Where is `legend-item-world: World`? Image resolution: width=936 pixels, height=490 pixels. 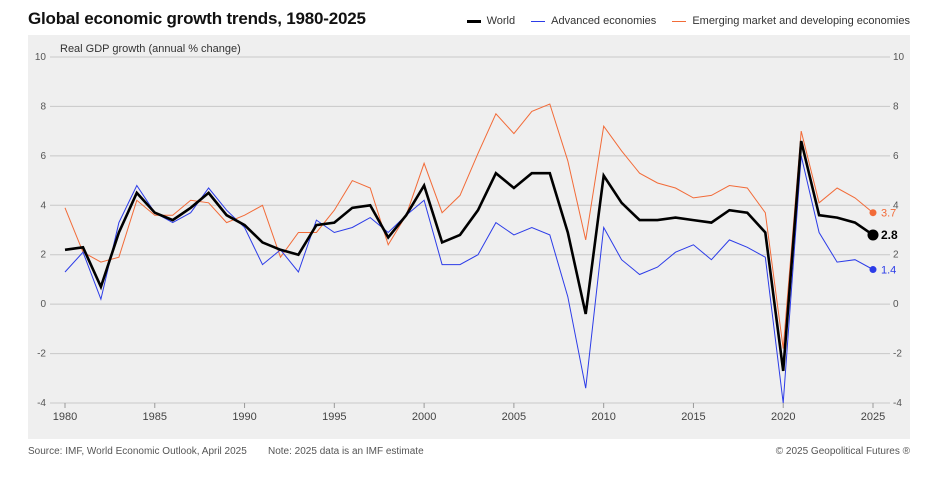 legend-item-world: World is located at coordinates (491, 21).